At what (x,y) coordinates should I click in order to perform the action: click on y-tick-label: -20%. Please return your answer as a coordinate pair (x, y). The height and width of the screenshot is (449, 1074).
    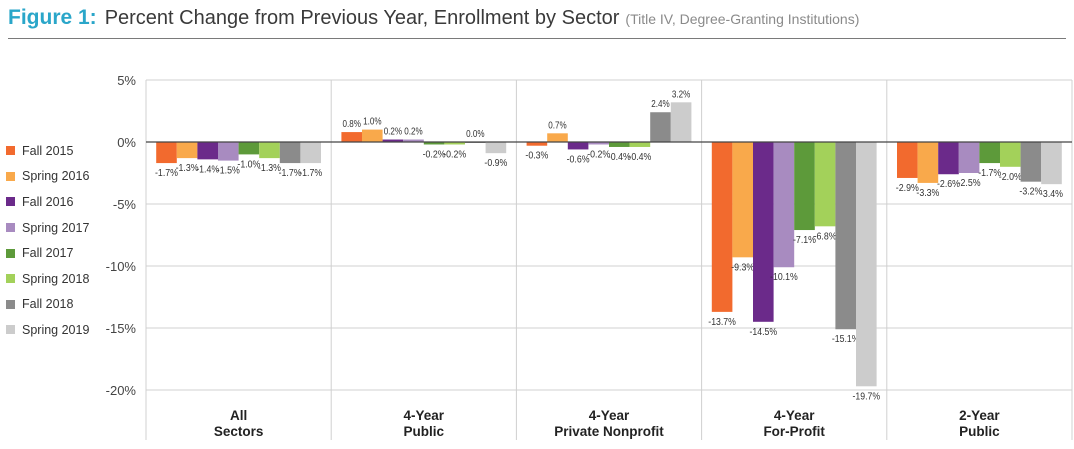
    Looking at the image, I should click on (121, 390).